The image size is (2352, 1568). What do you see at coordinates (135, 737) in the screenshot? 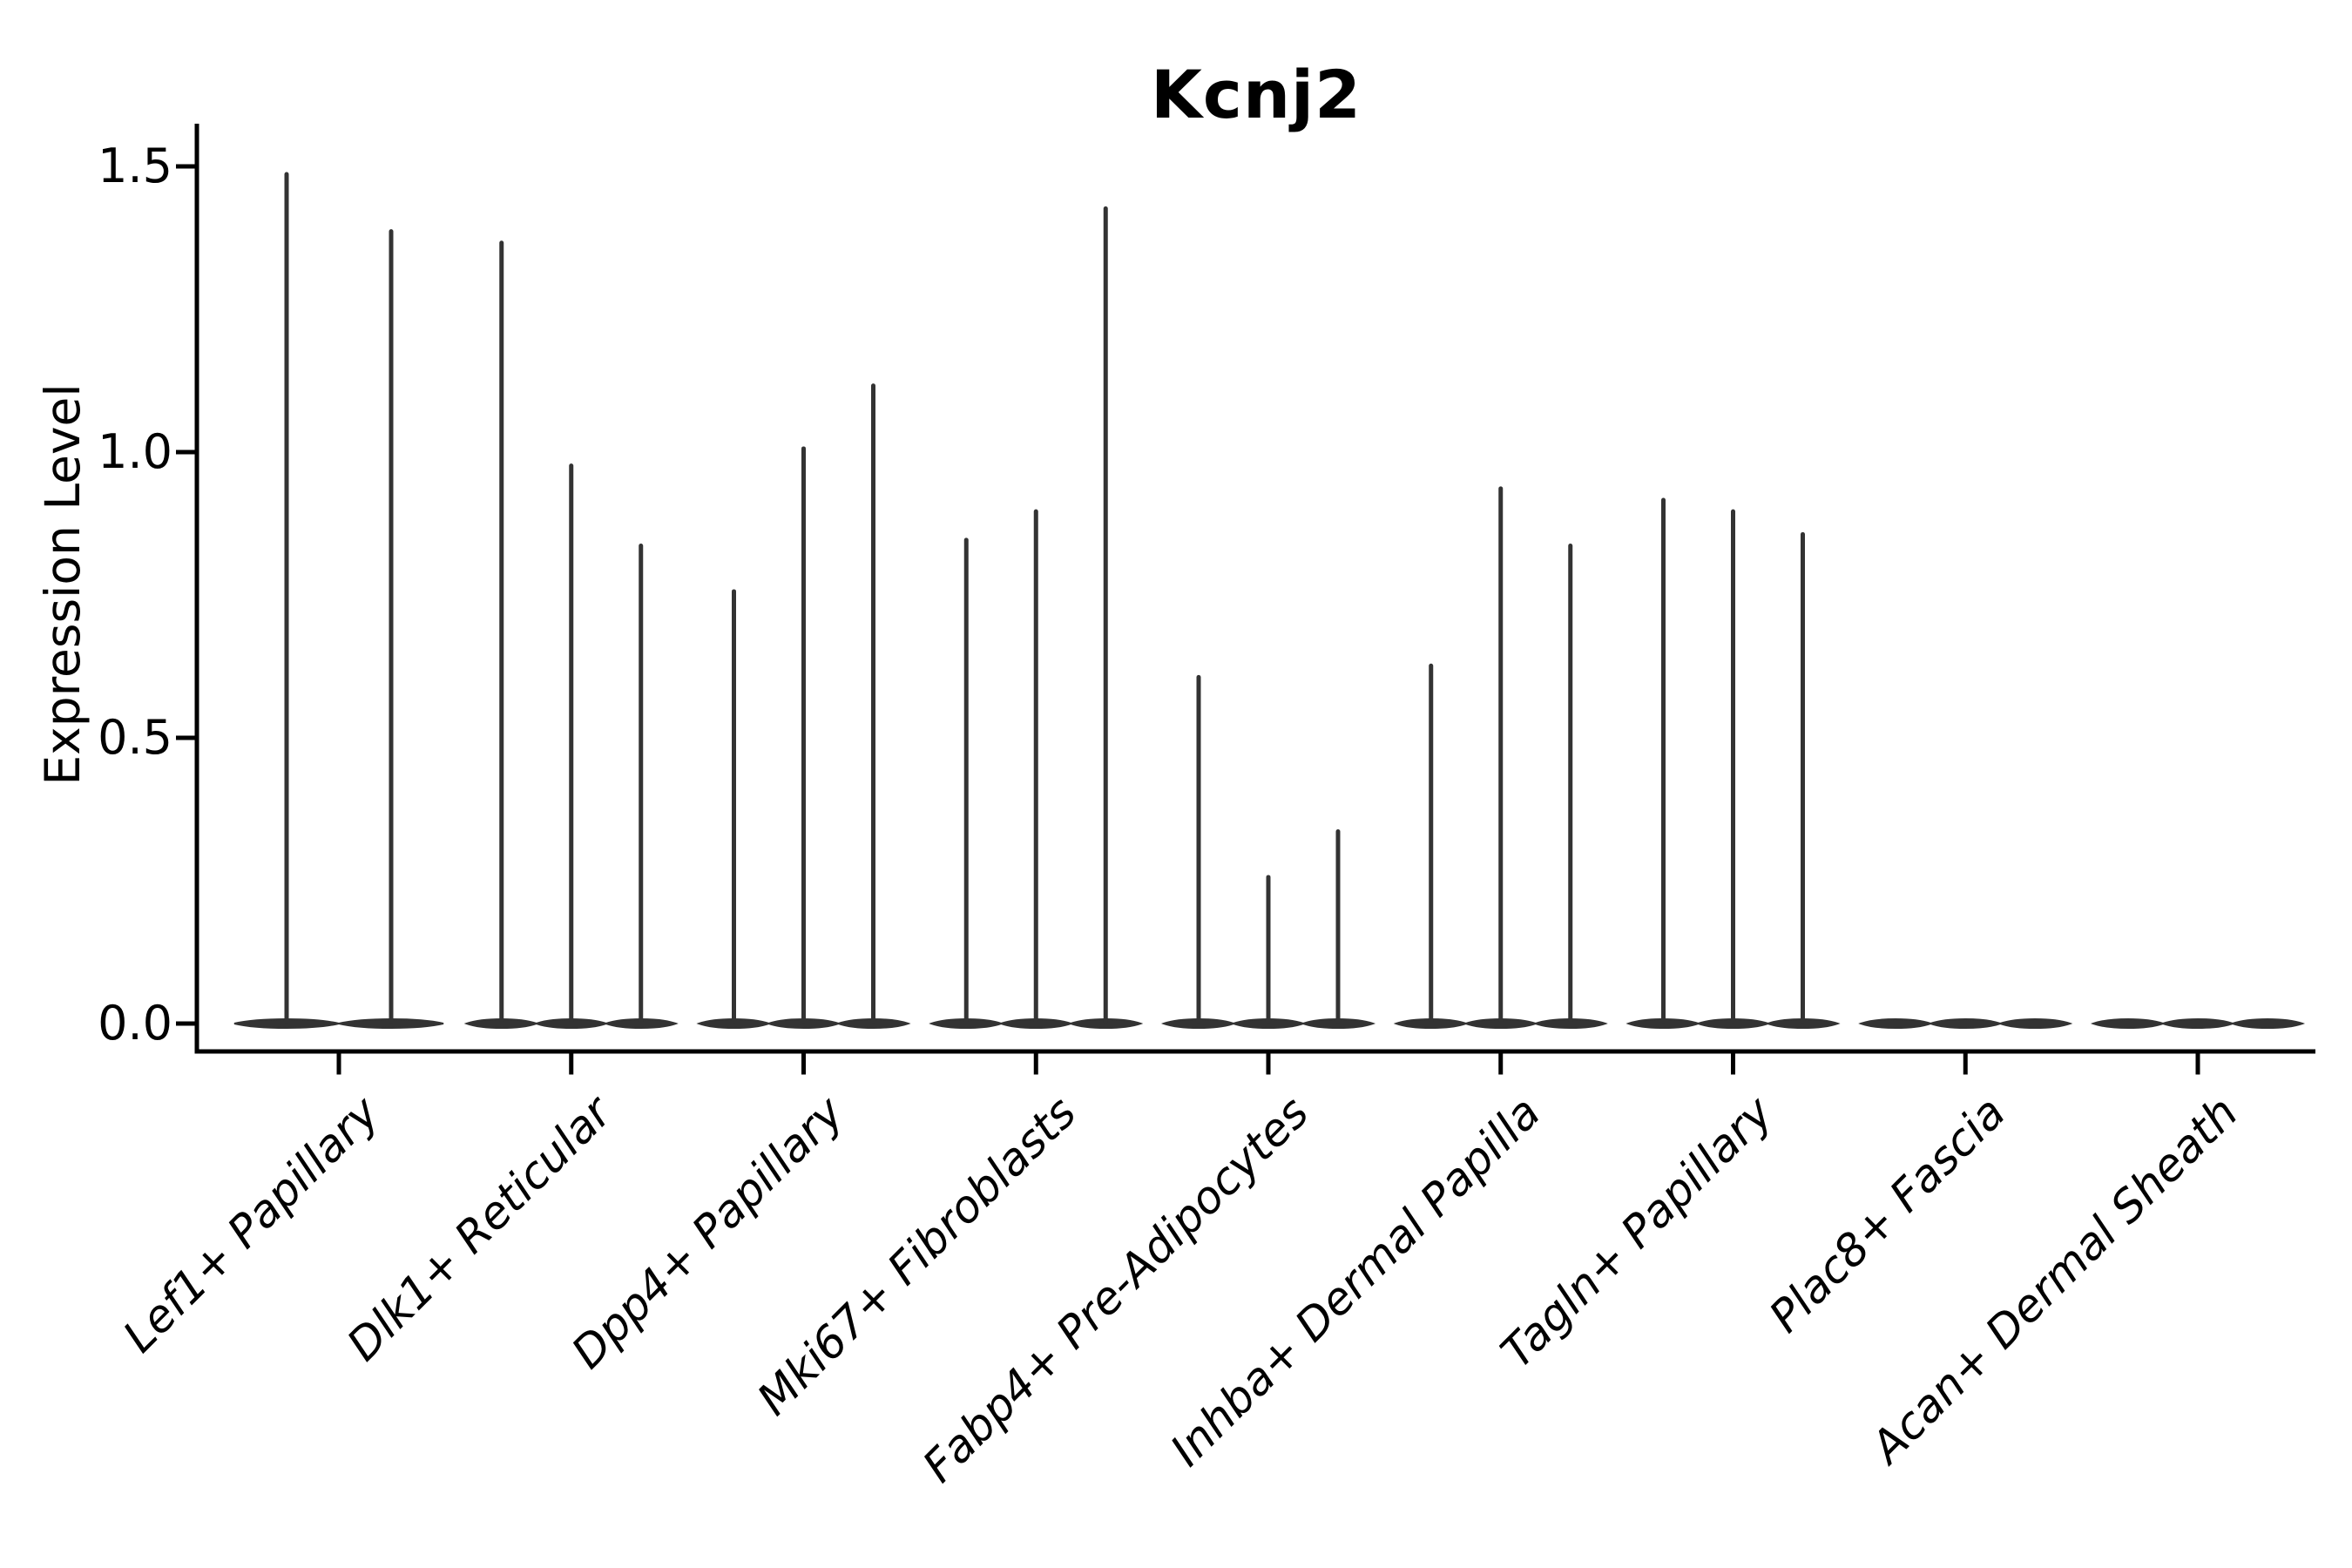
I see `y-tick-label: 0.5` at bounding box center [135, 737].